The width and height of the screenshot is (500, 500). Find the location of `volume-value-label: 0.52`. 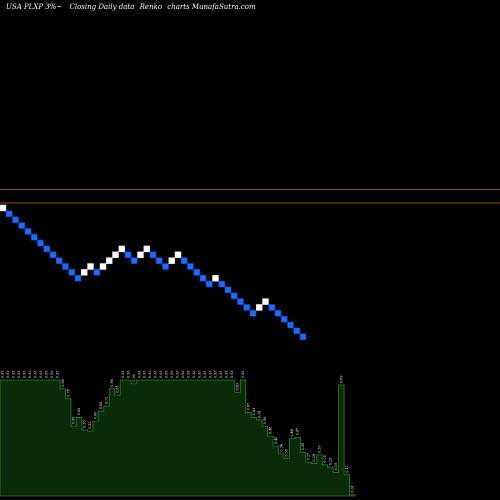

volume-value-label: 0.52 is located at coordinates (90, 426).